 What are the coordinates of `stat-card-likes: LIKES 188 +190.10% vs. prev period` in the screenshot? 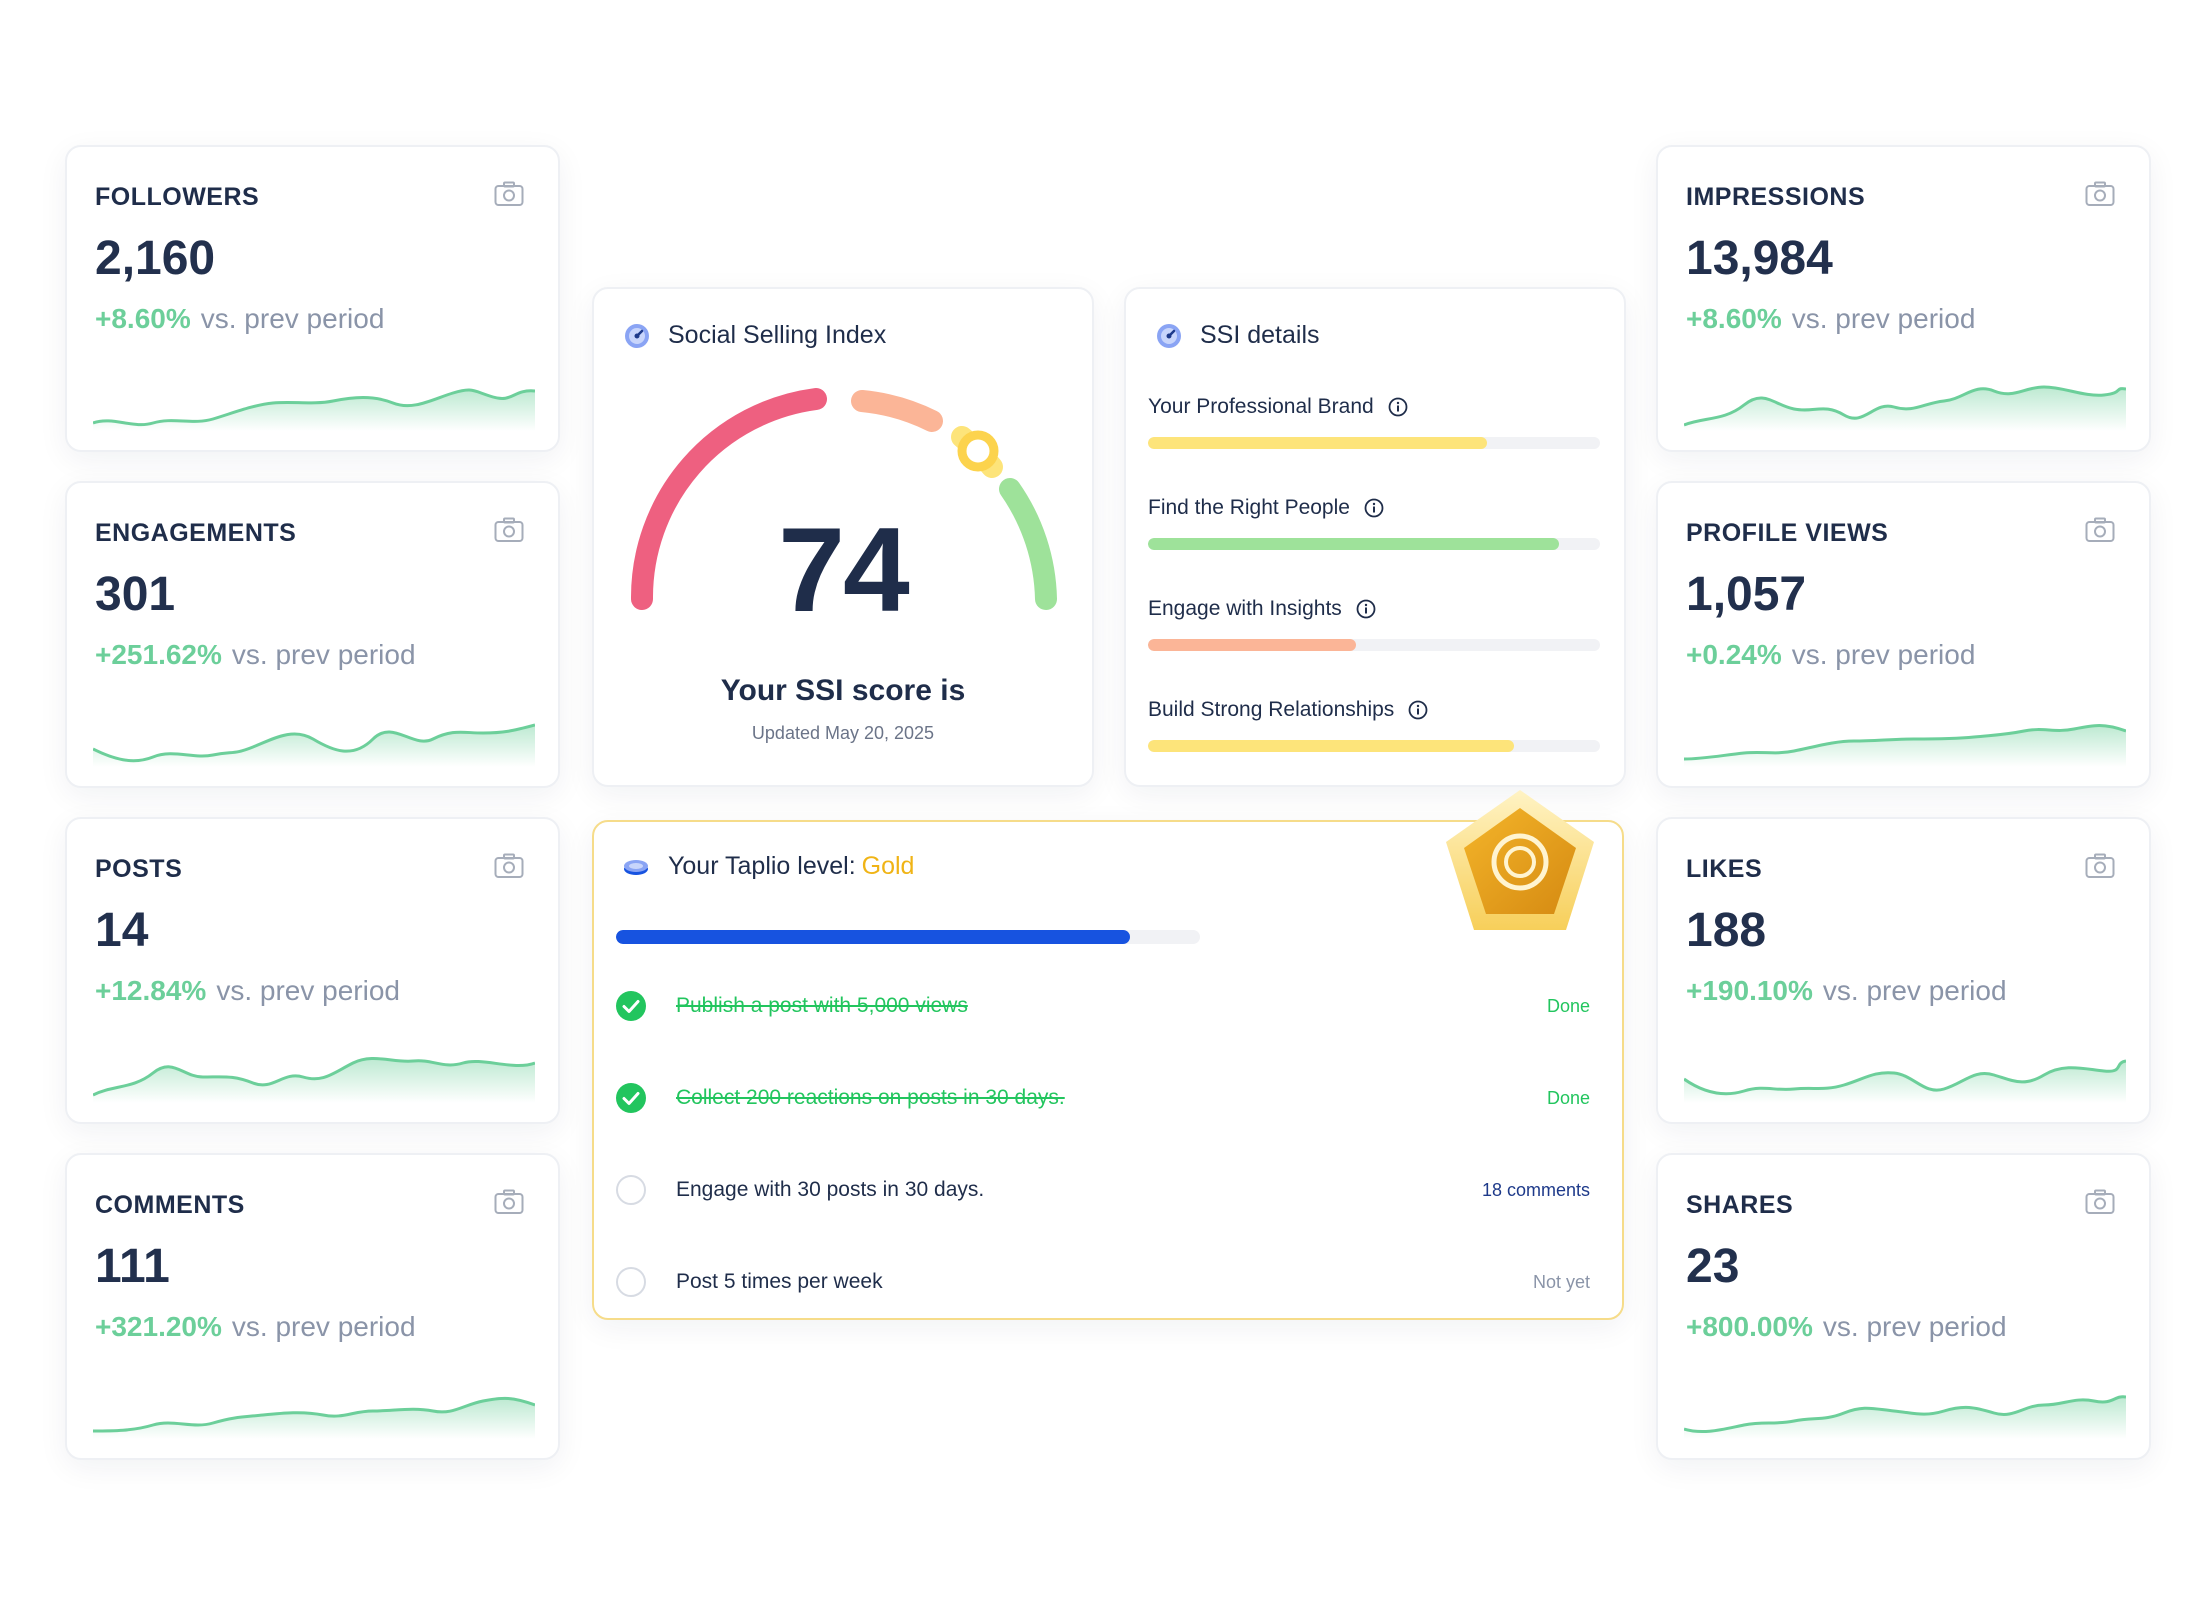 It's located at (1903, 970).